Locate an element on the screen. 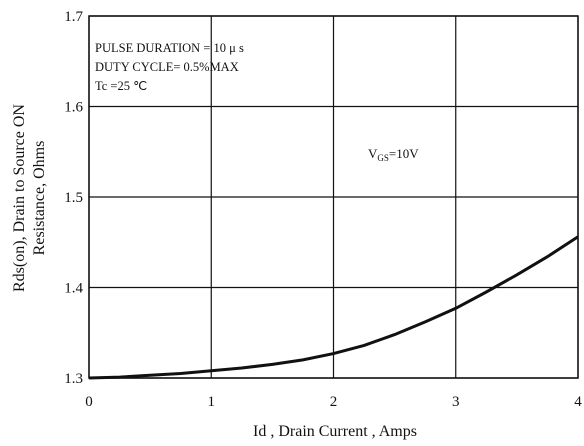 This screenshot has width=584, height=446. x-tick-labels: 0 1 2 3 4 is located at coordinates (333, 402).